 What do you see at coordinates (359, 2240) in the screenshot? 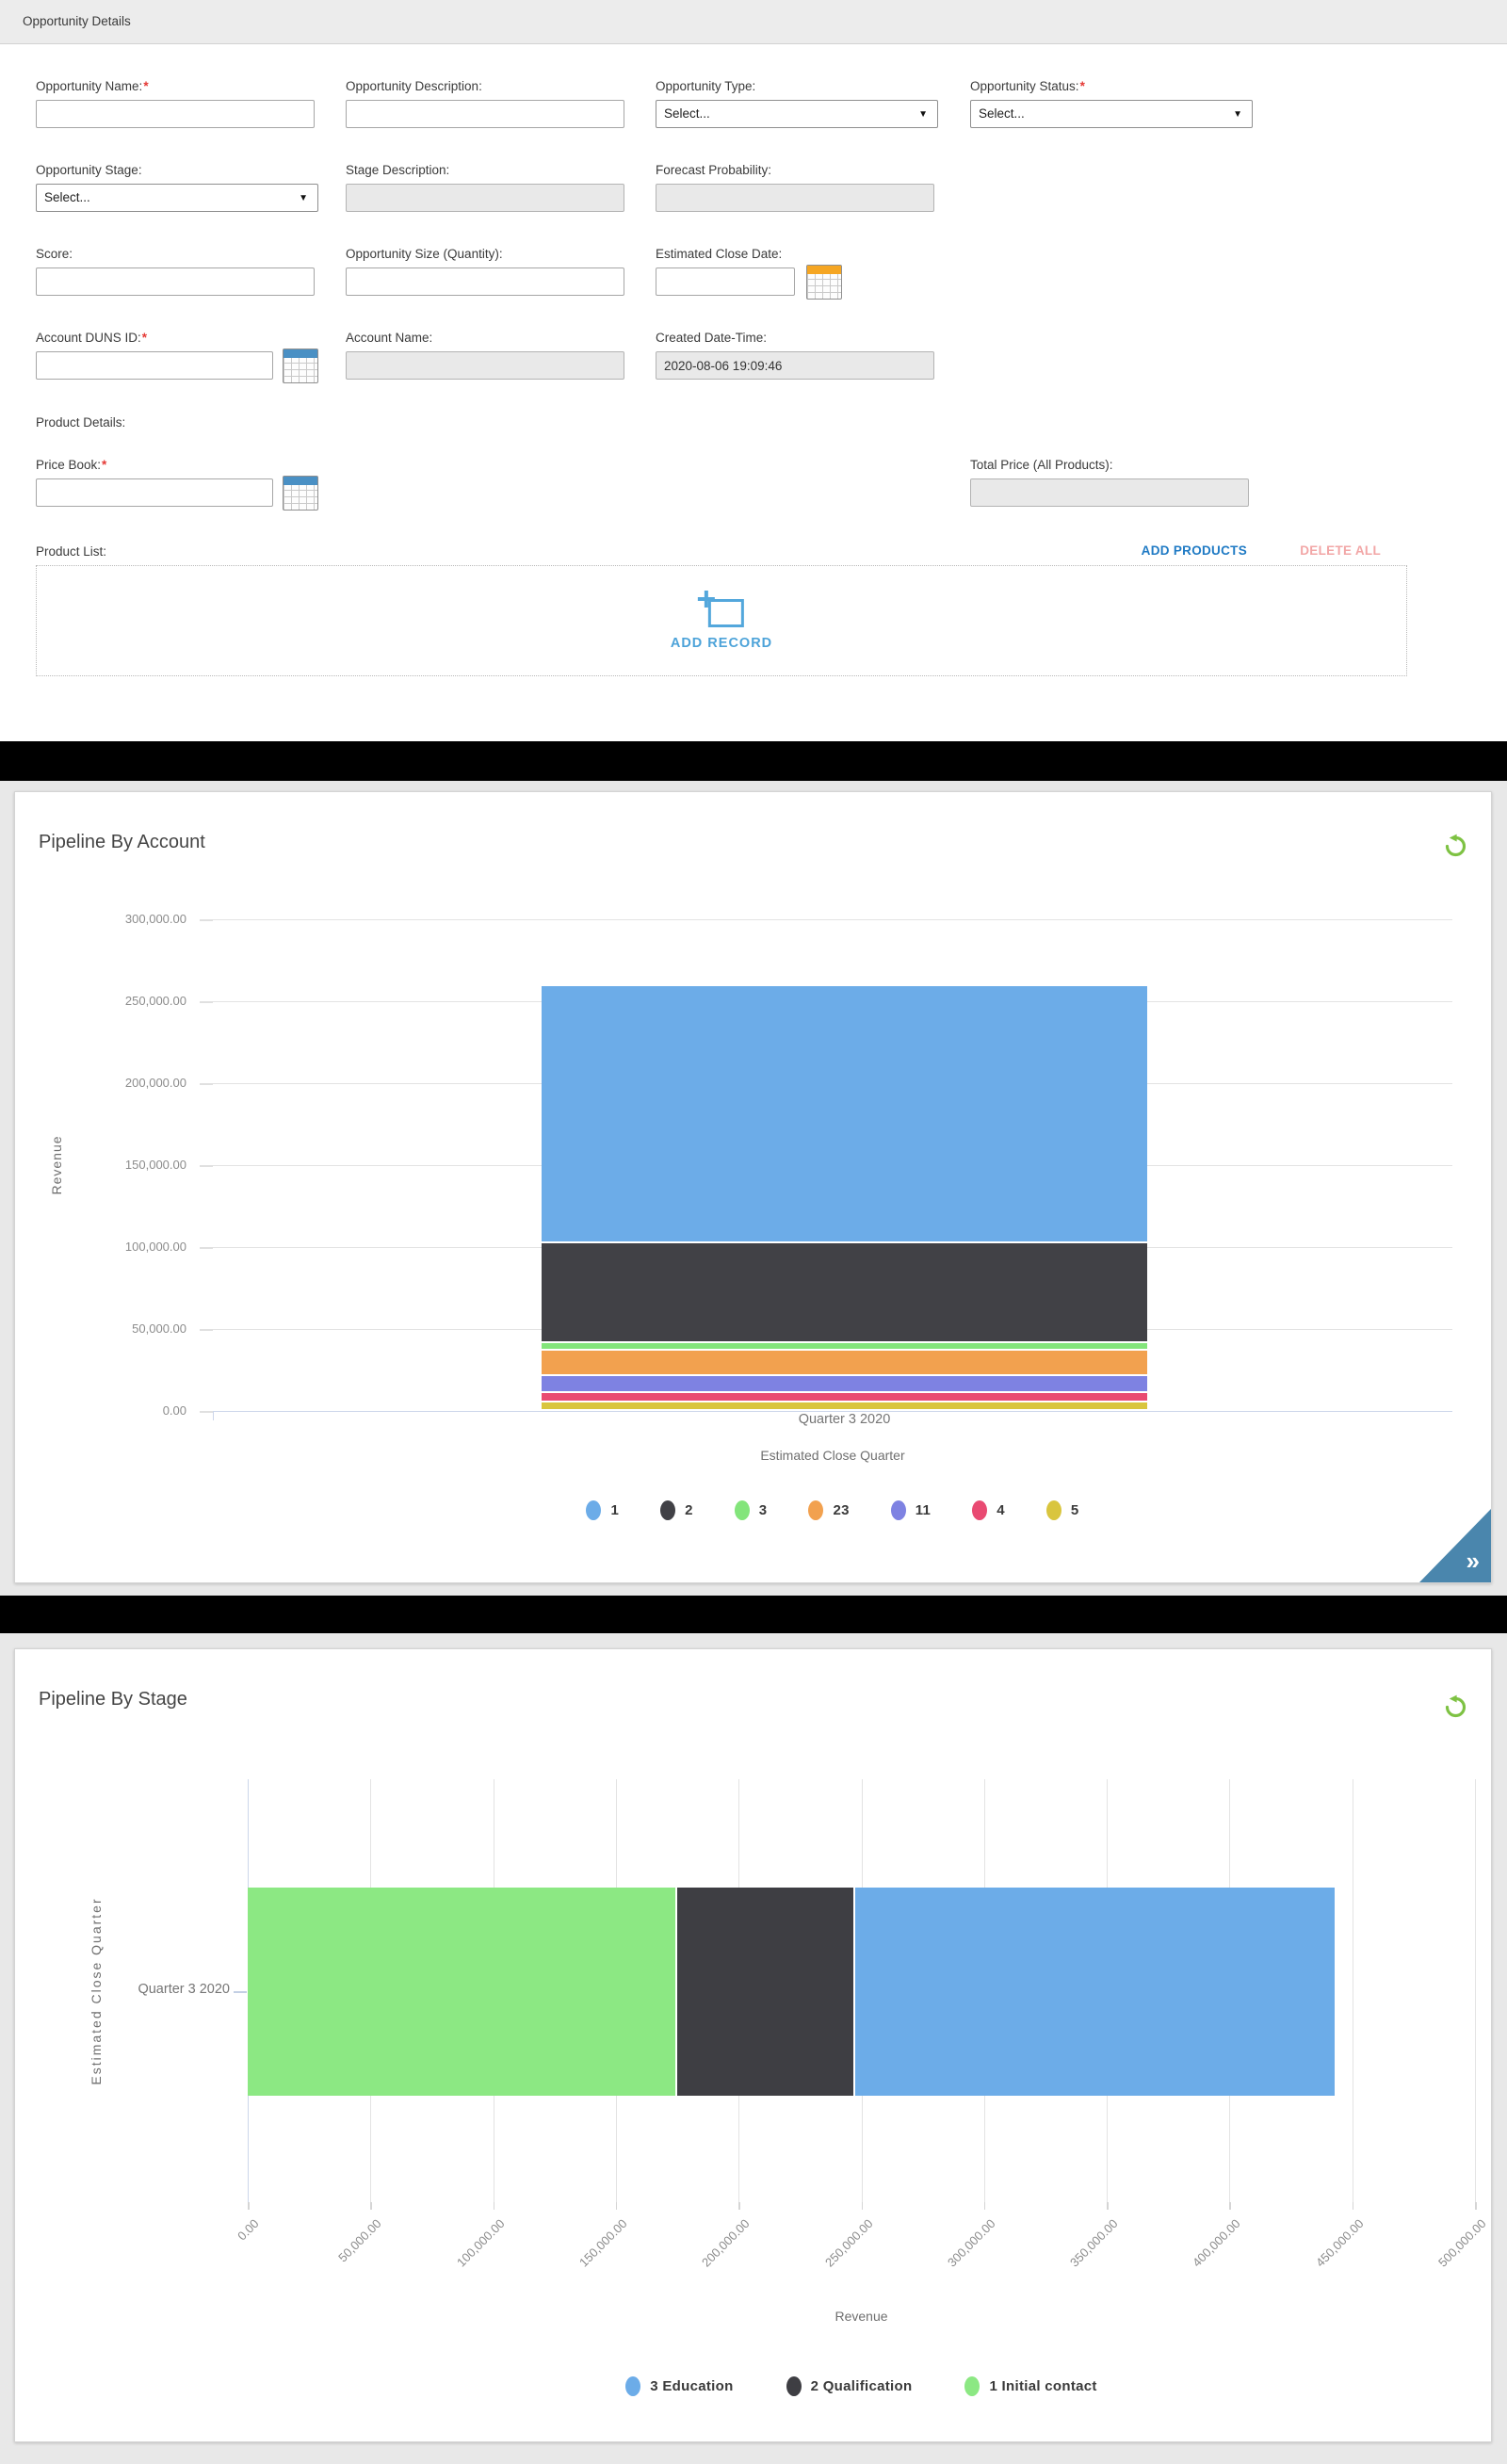
I see `x-tick-label: 50,000.00` at bounding box center [359, 2240].